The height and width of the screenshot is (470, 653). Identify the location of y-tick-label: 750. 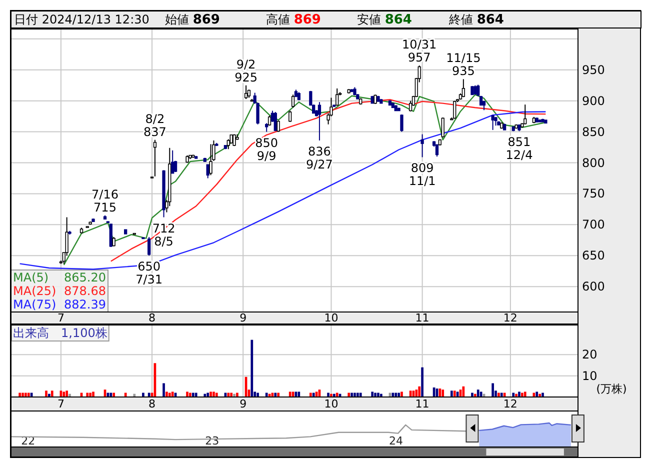
(593, 193).